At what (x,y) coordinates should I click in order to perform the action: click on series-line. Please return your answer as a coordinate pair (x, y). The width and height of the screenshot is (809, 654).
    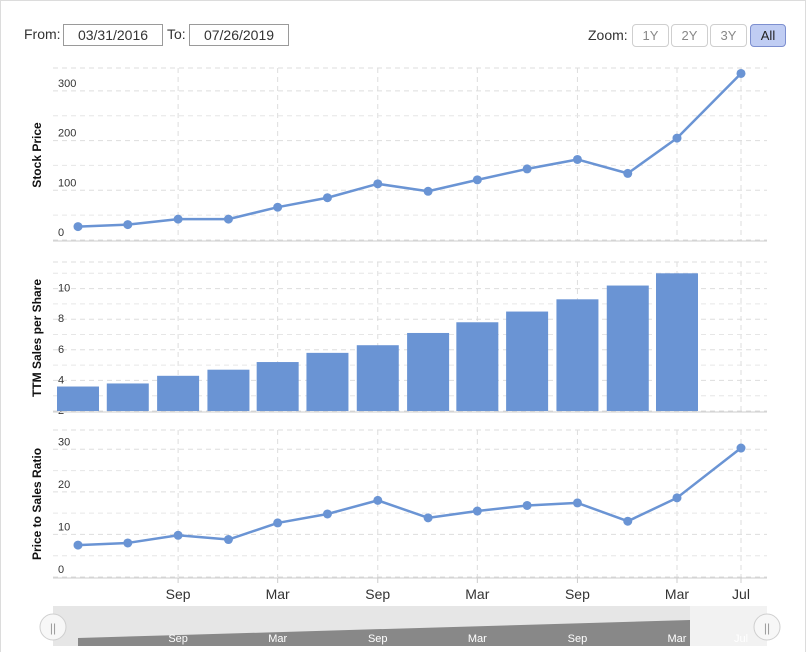
    Looking at the image, I should click on (409, 497).